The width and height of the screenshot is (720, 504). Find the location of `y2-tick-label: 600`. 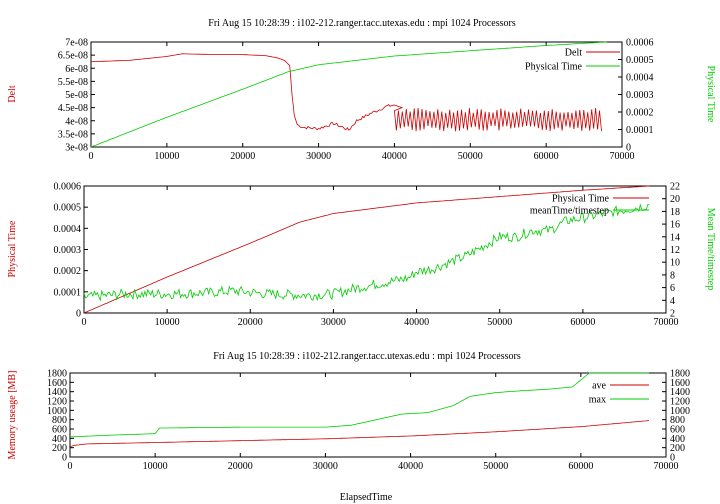

y2-tick-label: 600 is located at coordinates (677, 430).